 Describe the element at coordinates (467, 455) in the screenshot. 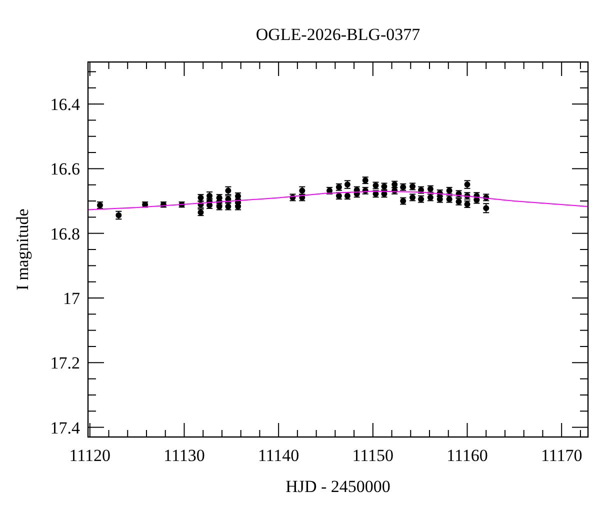

I see `x-tick-label: 11160` at that location.